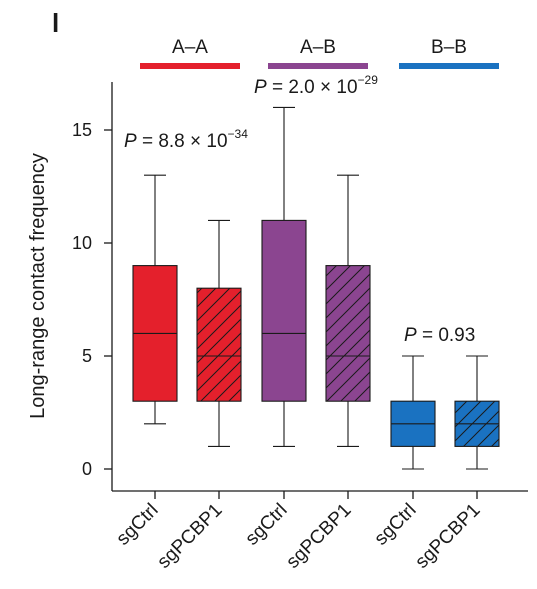  What do you see at coordinates (82, 130) in the screenshot?
I see `y-tick-label: 15` at bounding box center [82, 130].